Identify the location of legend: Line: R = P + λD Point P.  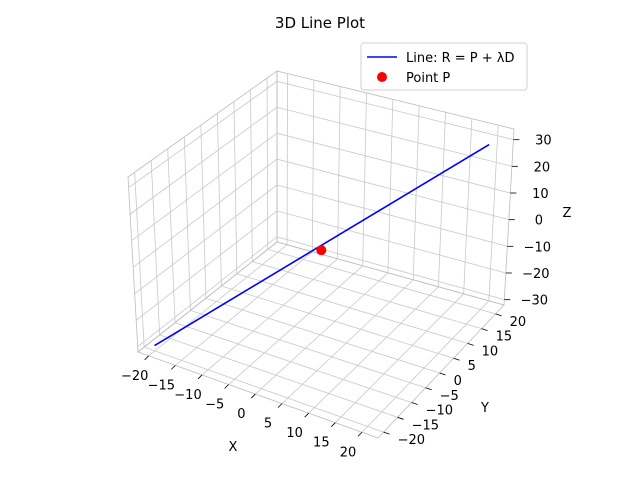
(444, 66).